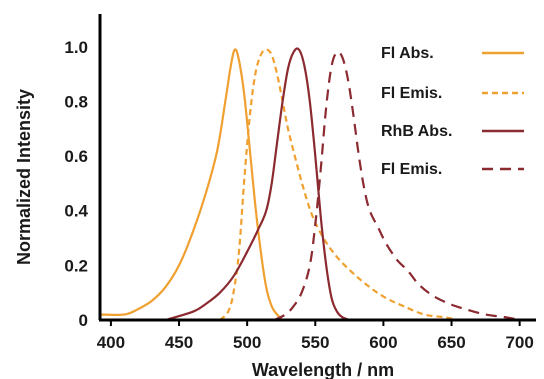  Describe the element at coordinates (315, 342) in the screenshot. I see `x-tick-label: 550` at that location.